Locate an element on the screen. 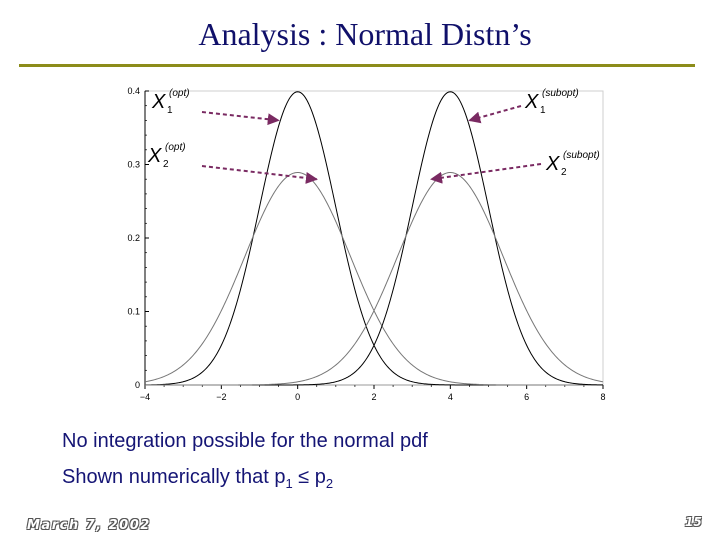  x-tick-label: 6 is located at coordinates (526, 397).